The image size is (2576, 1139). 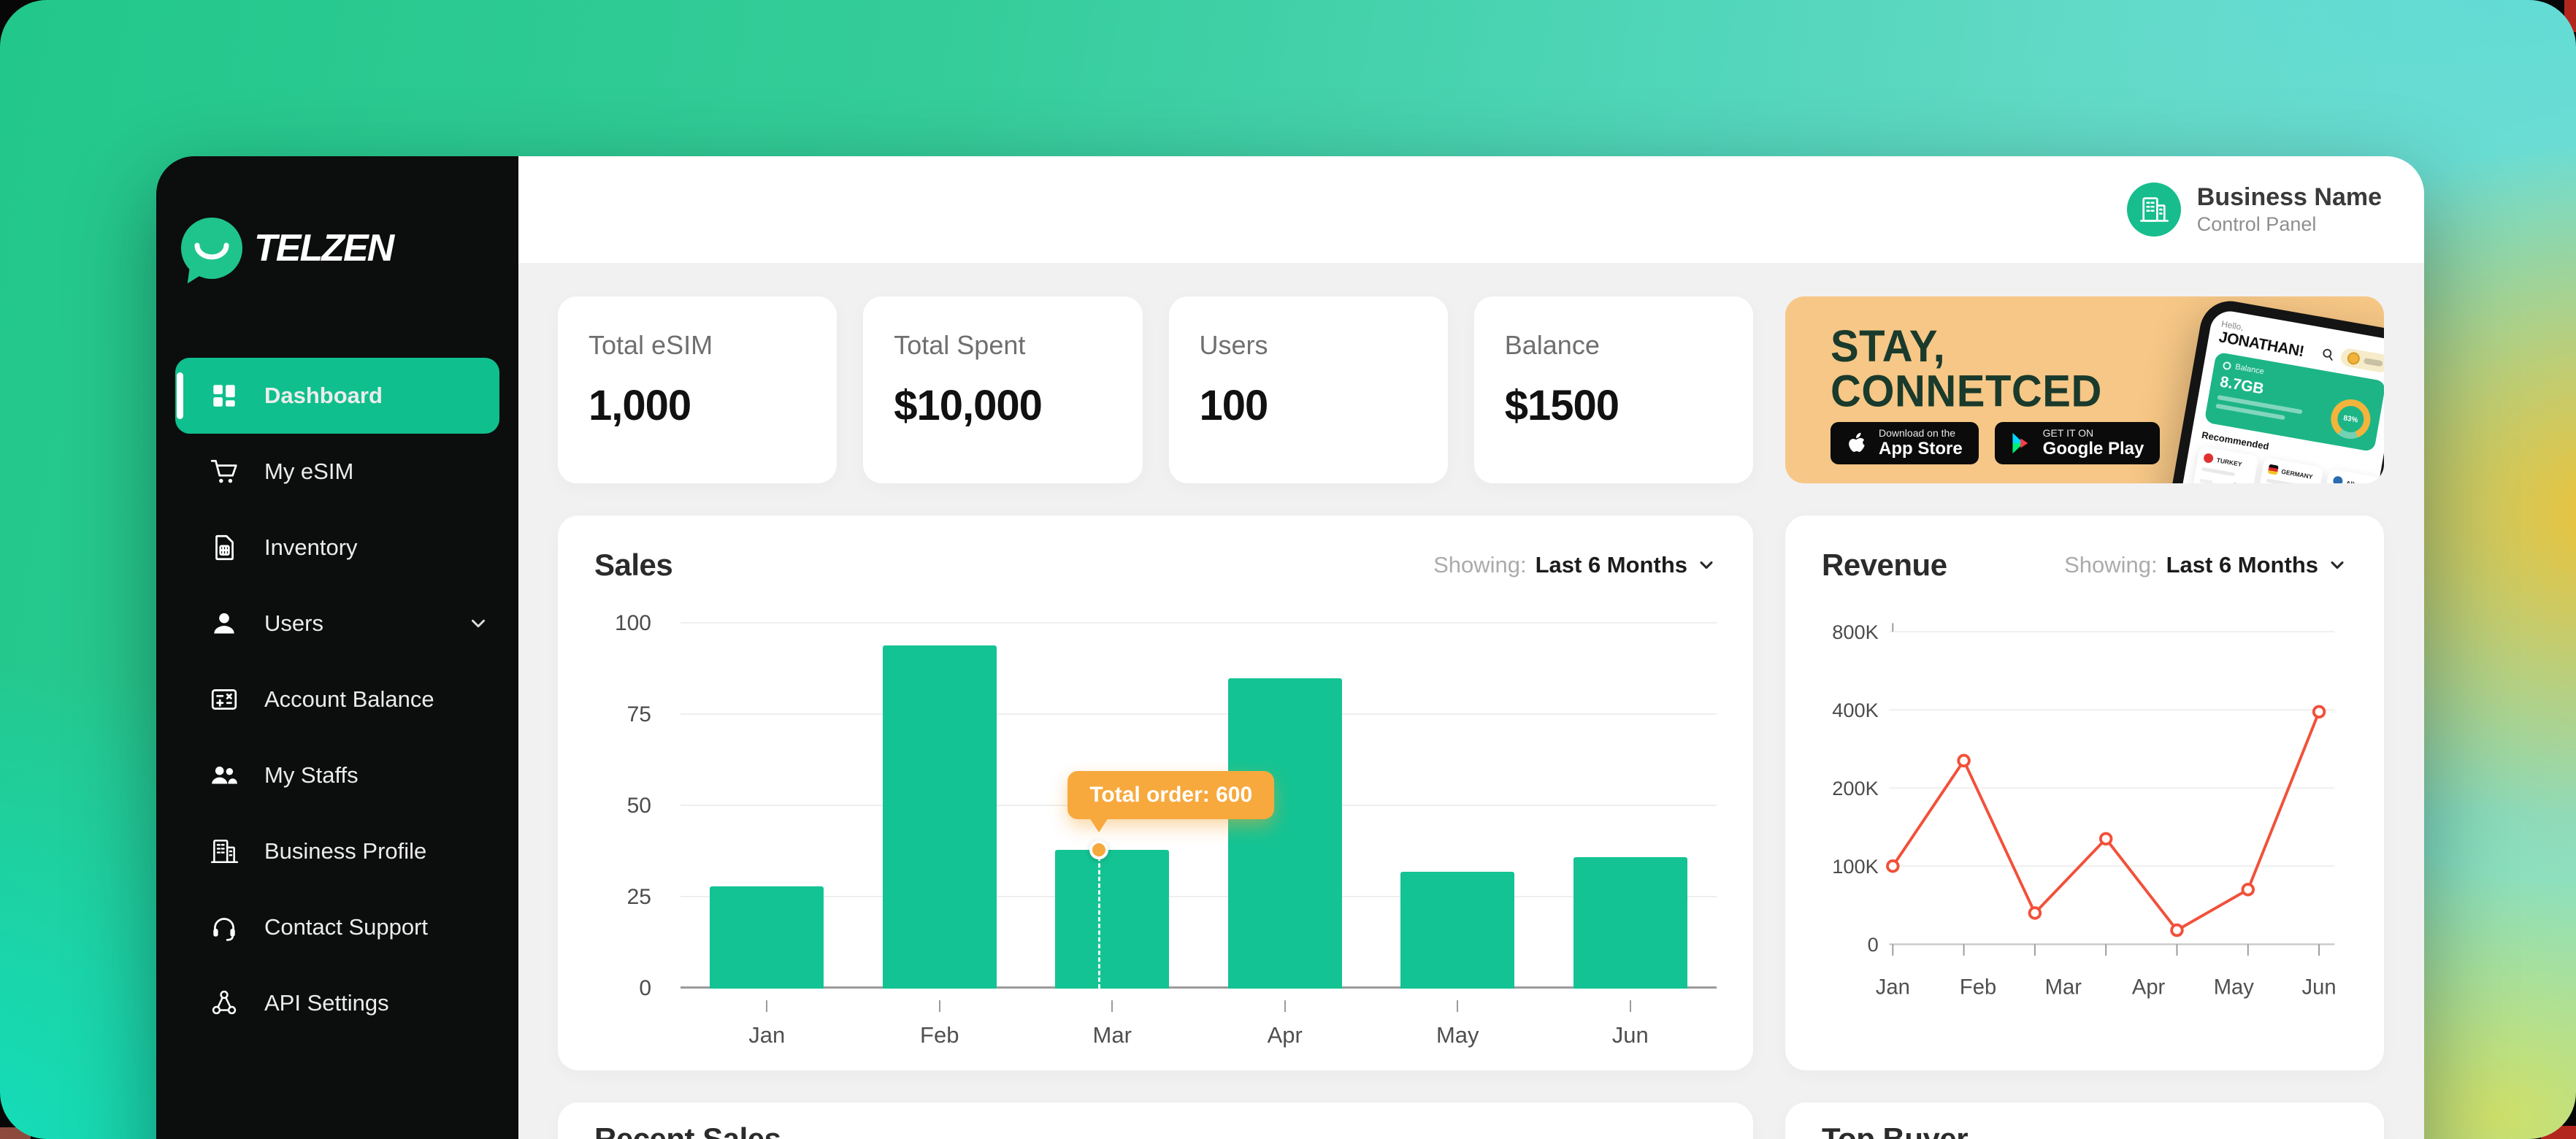 What do you see at coordinates (337, 548) in the screenshot?
I see `sidebar-item-inventory: Inventory` at bounding box center [337, 548].